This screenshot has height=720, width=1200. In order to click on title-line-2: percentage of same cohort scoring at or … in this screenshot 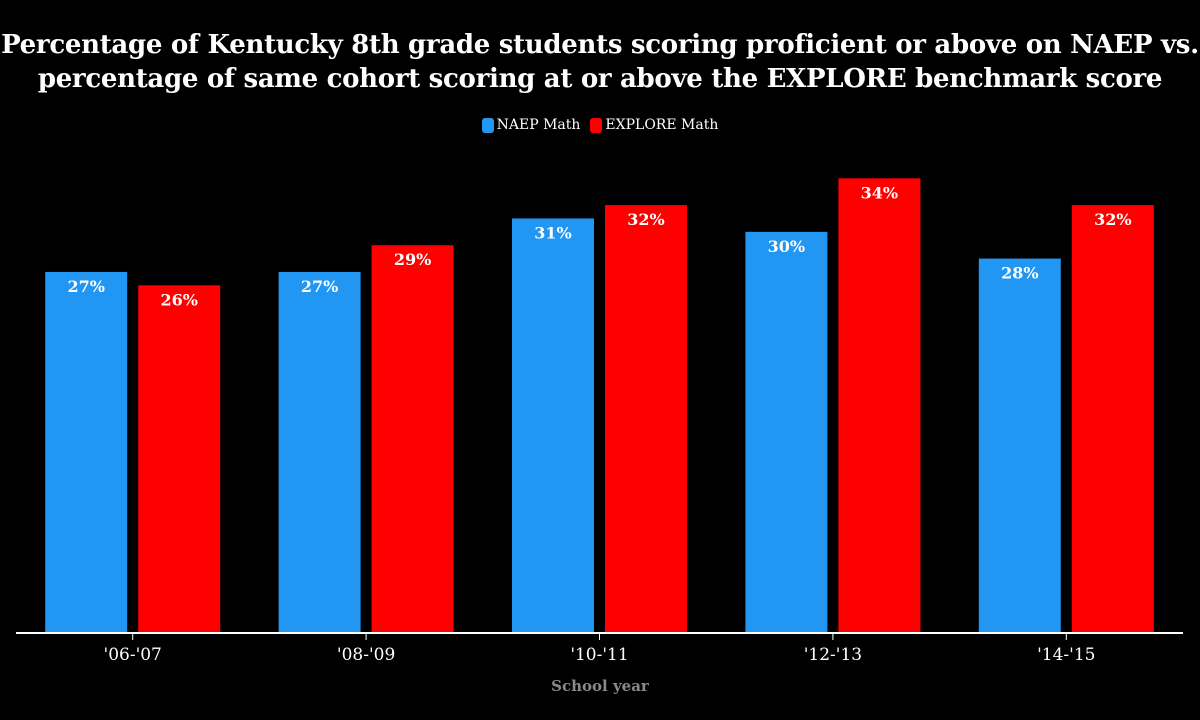, I will do `click(600, 79)`.